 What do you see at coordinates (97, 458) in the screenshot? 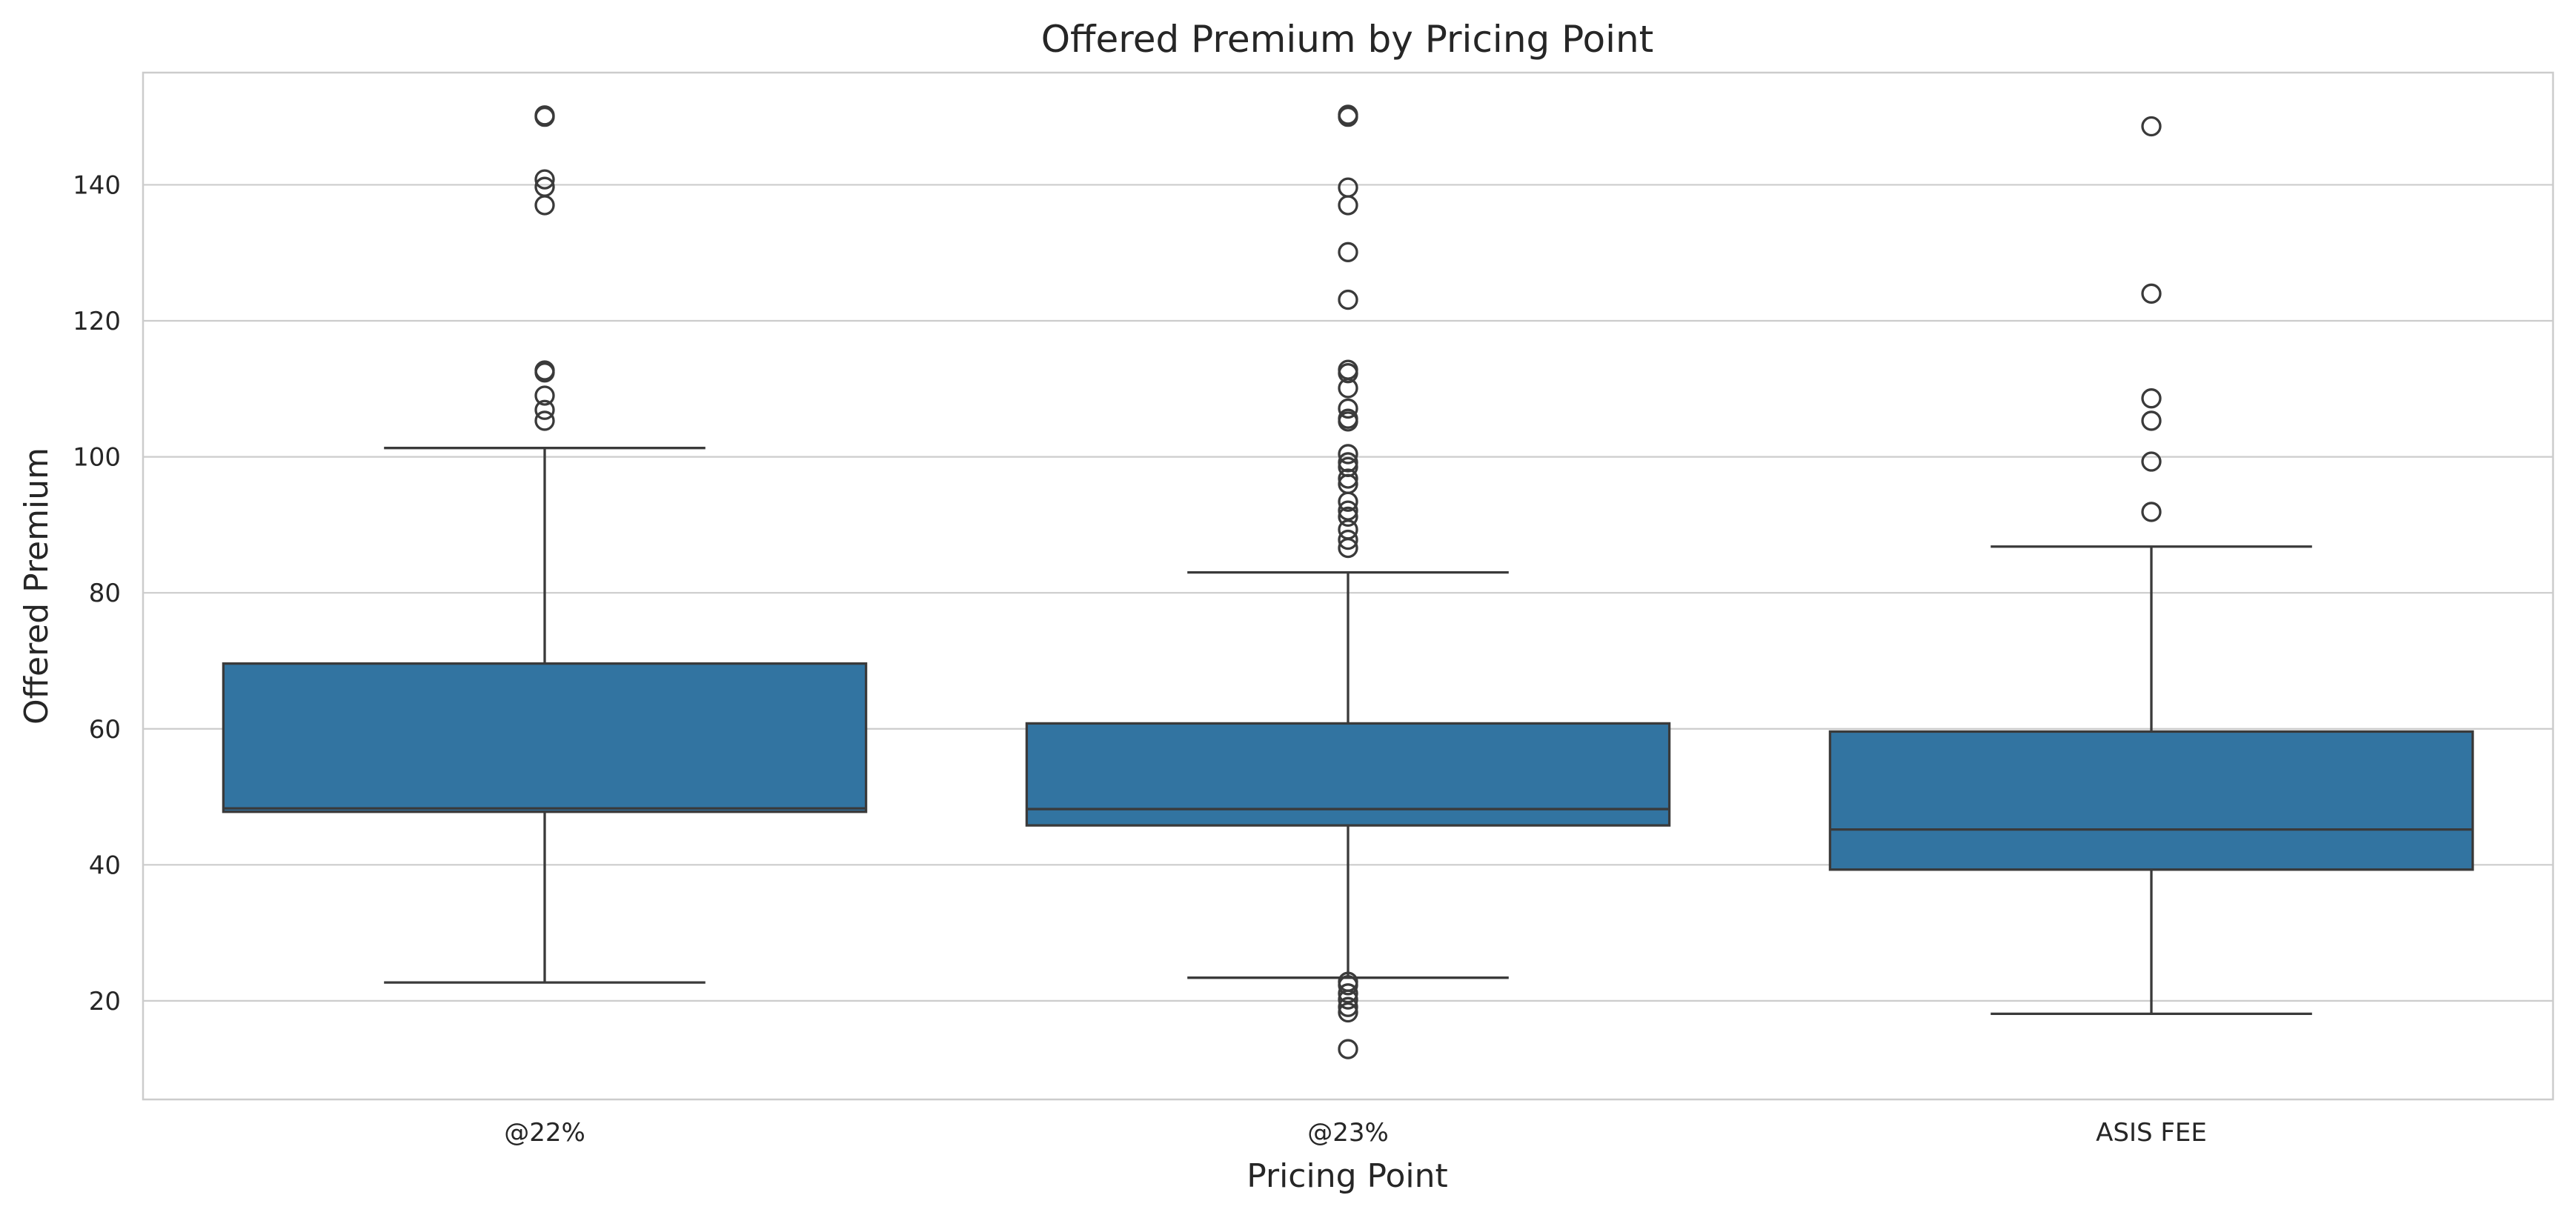
I see `y-tick-label: 100` at bounding box center [97, 458].